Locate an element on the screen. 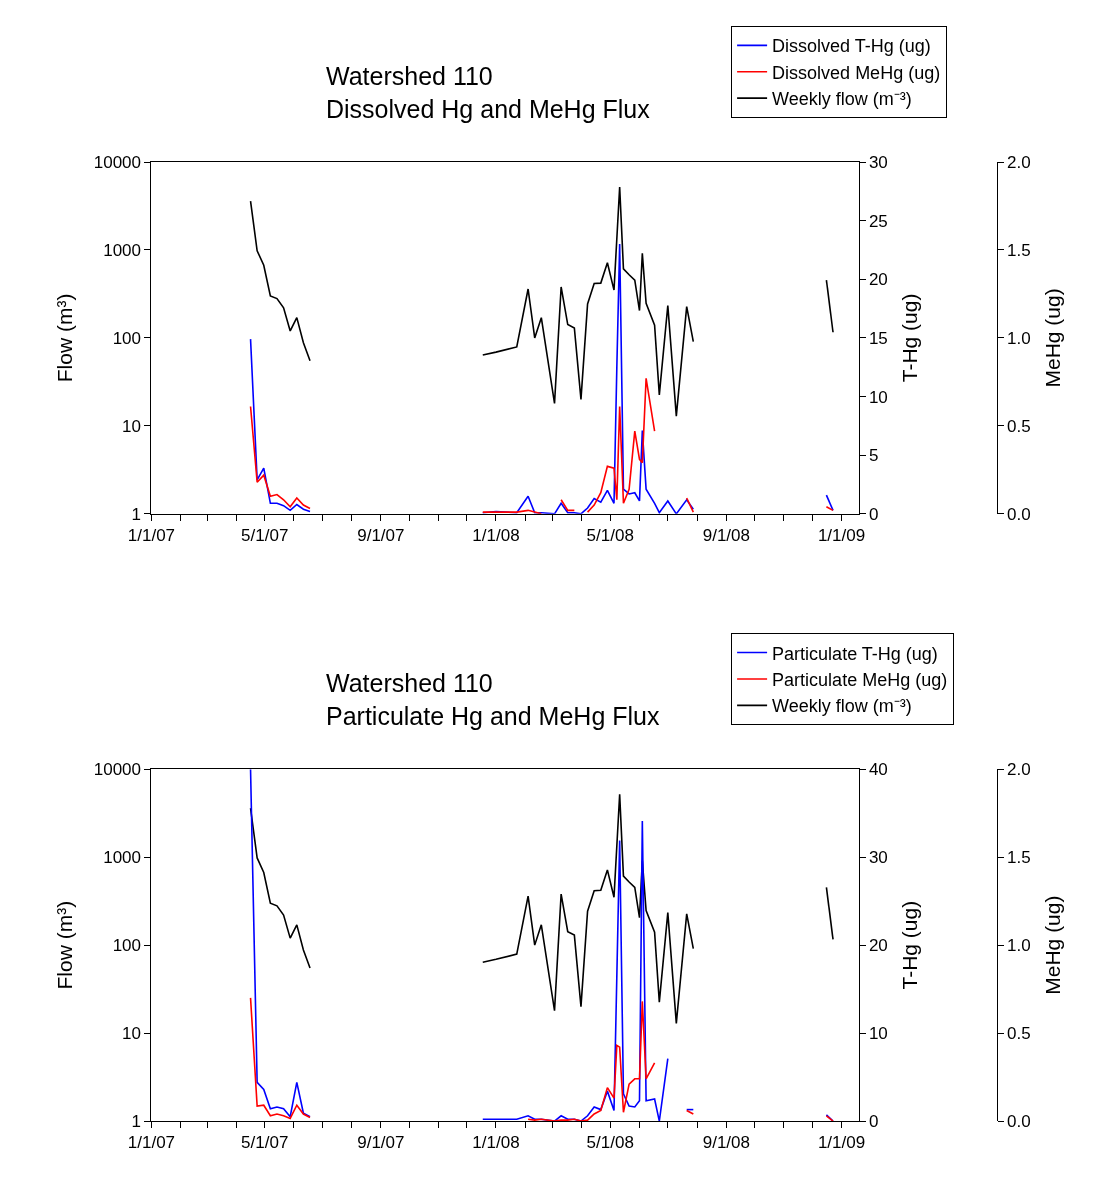 The width and height of the screenshot is (1096, 1182). y2-tick-label: 25 is located at coordinates (878, 221).